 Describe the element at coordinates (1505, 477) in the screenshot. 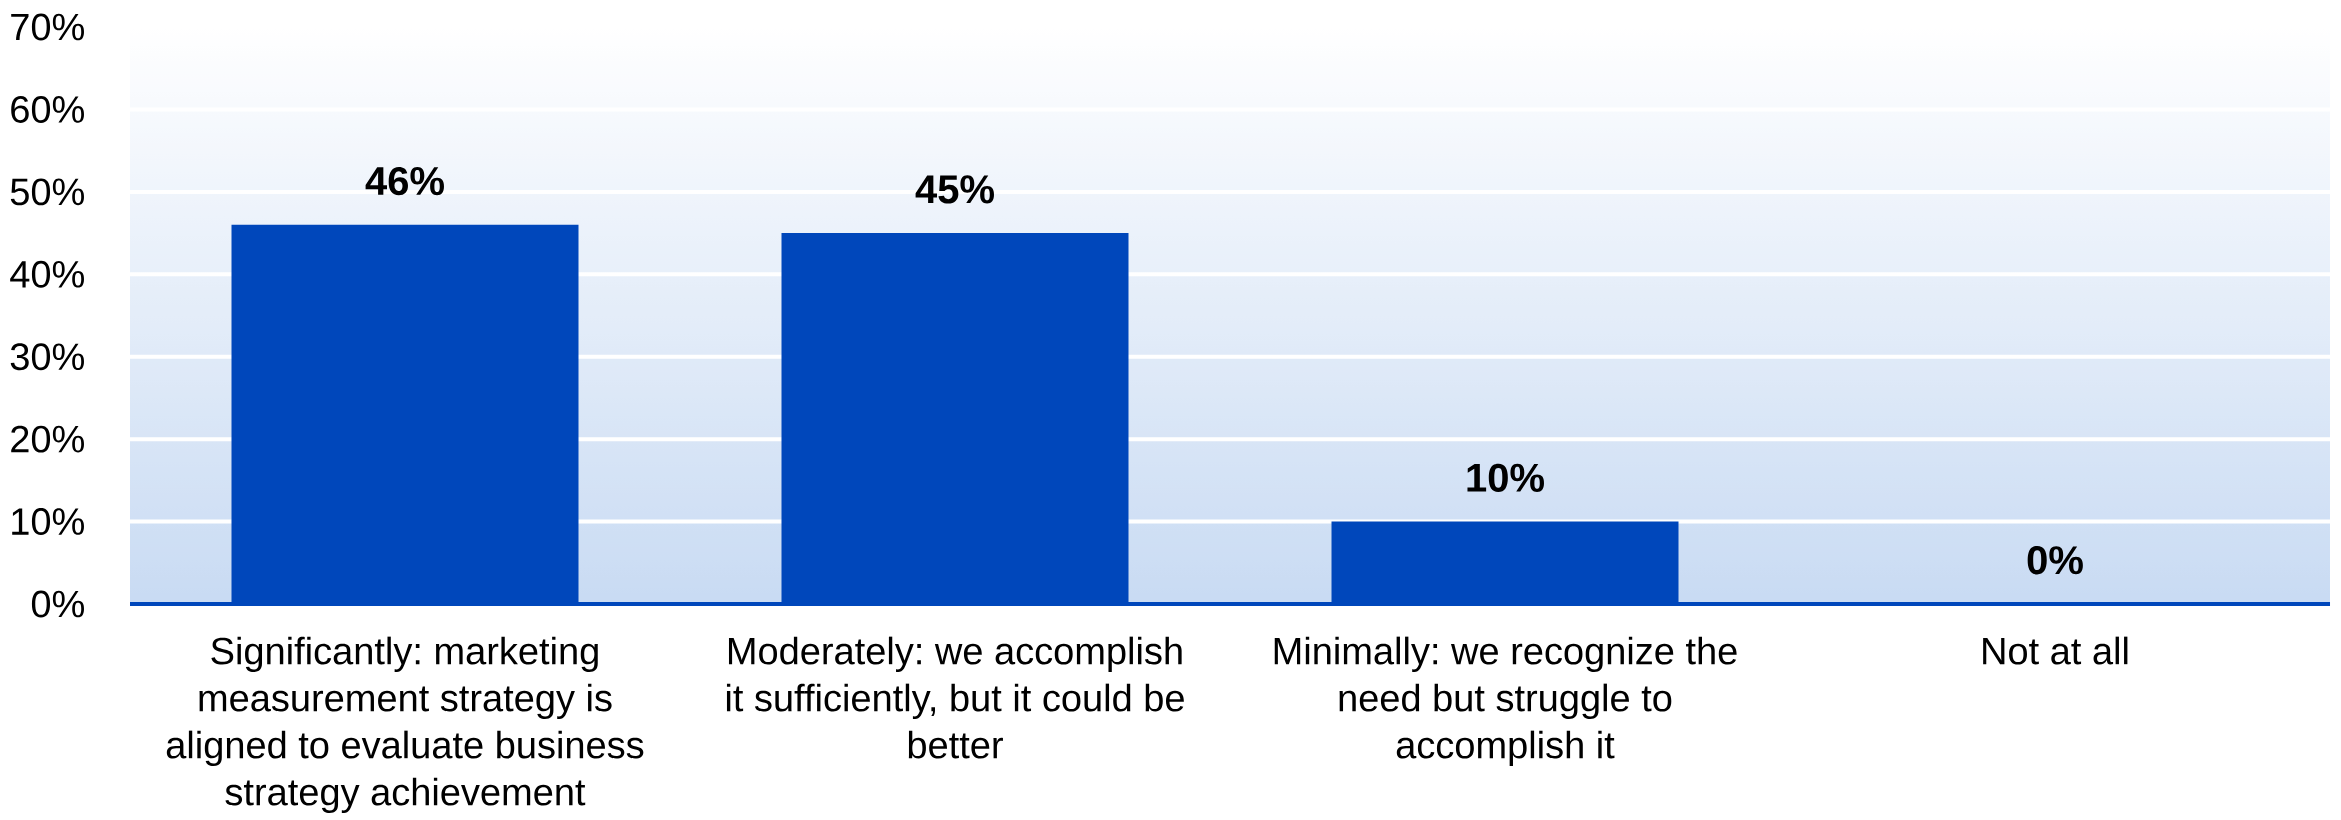

I see `data-label: 10%` at that location.